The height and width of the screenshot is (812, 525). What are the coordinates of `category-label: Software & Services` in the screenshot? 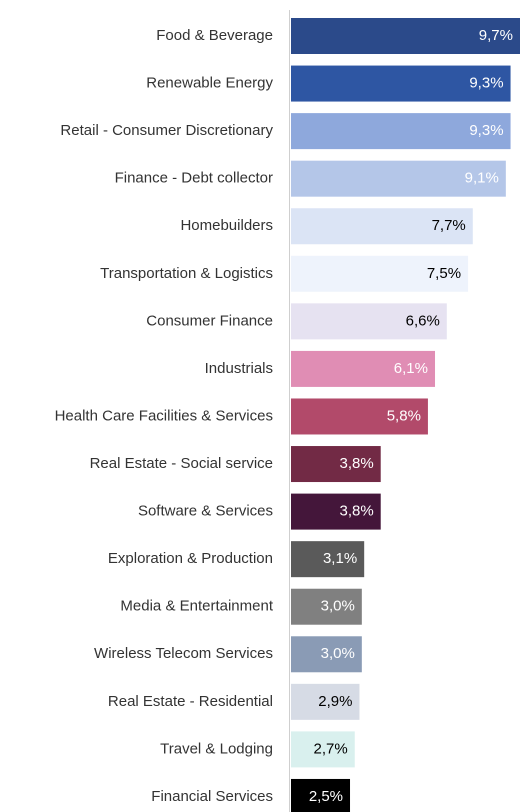 It's located at (205, 511).